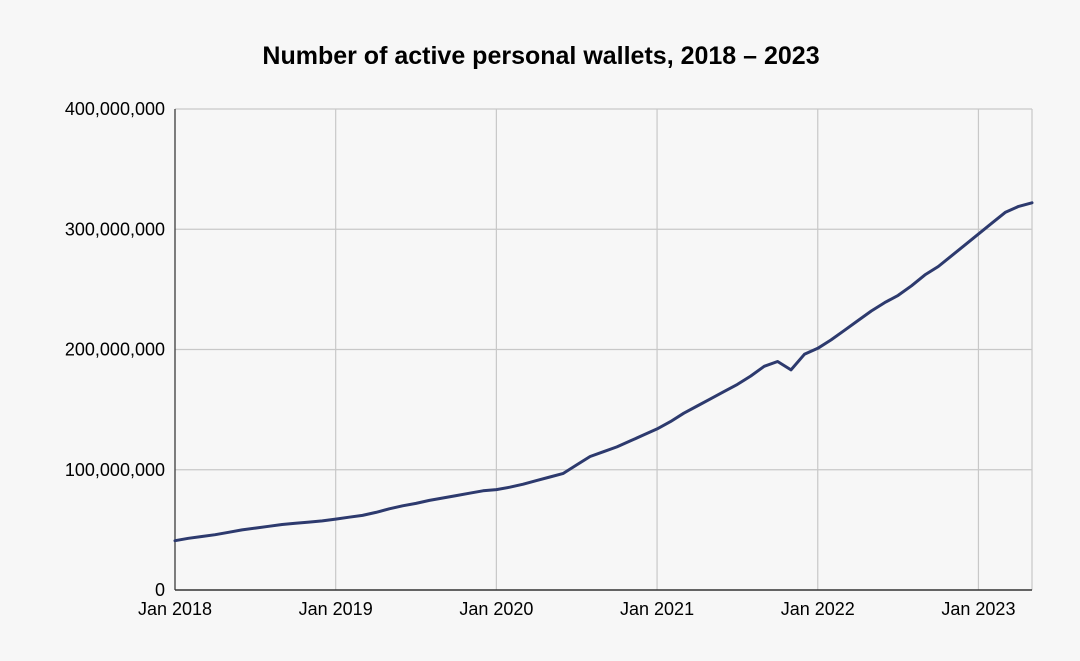 The image size is (1080, 661). What do you see at coordinates (978, 609) in the screenshot?
I see `x-tick-label: Jan 2023` at bounding box center [978, 609].